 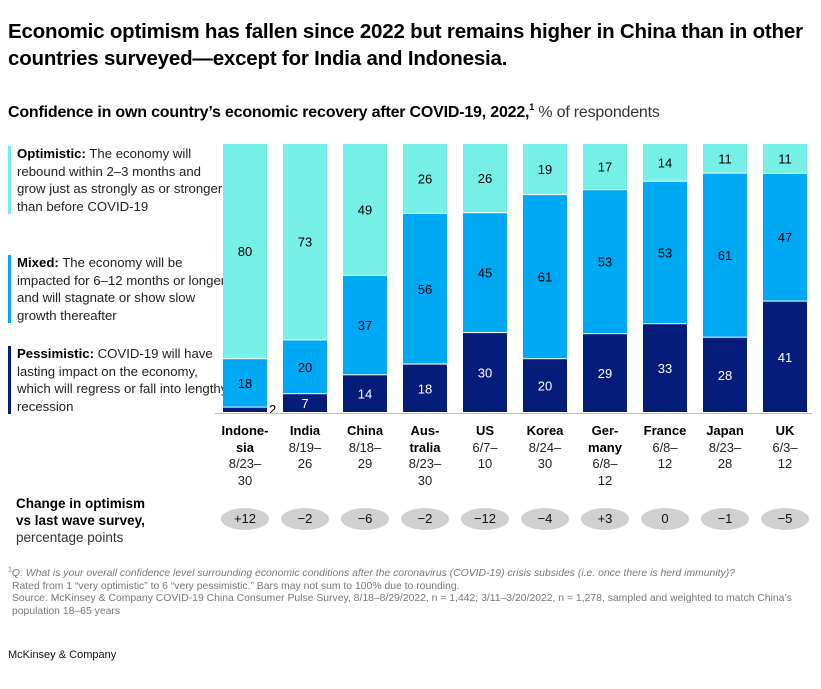 I want to click on data-label-france-pessimistic: 33, so click(x=665, y=368).